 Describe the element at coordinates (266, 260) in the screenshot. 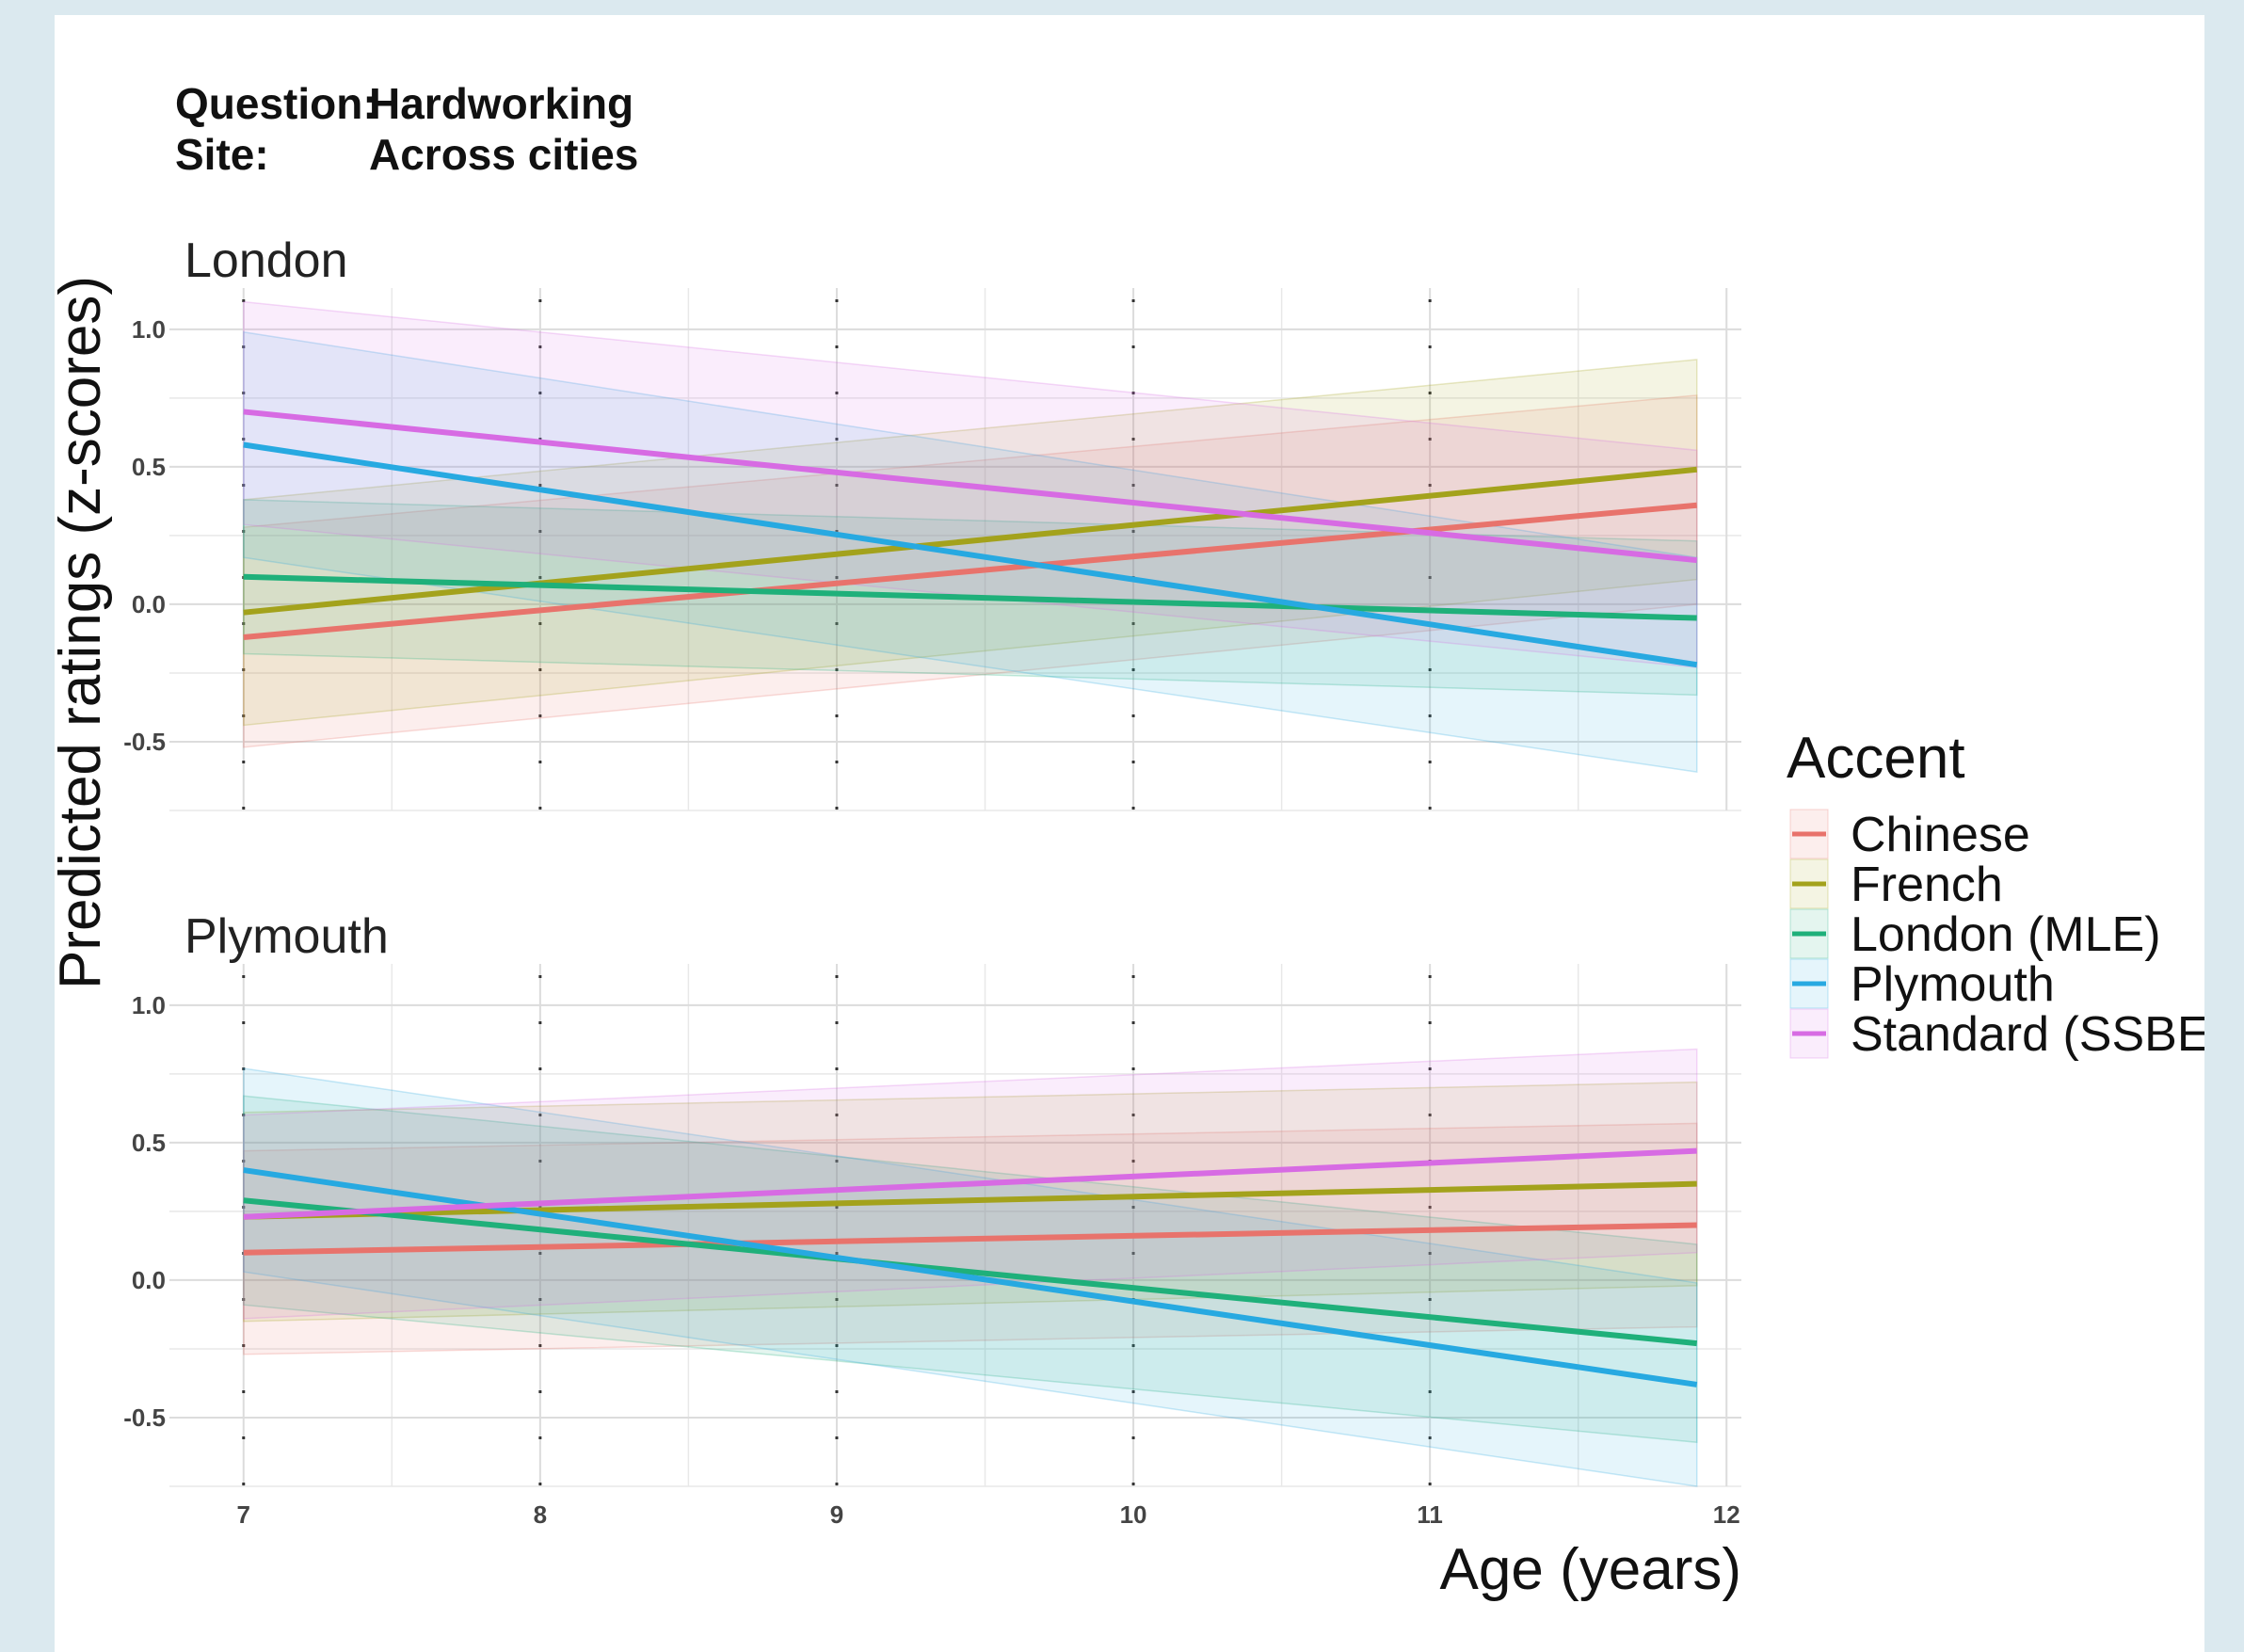

I see `facet-title-london: London` at that location.